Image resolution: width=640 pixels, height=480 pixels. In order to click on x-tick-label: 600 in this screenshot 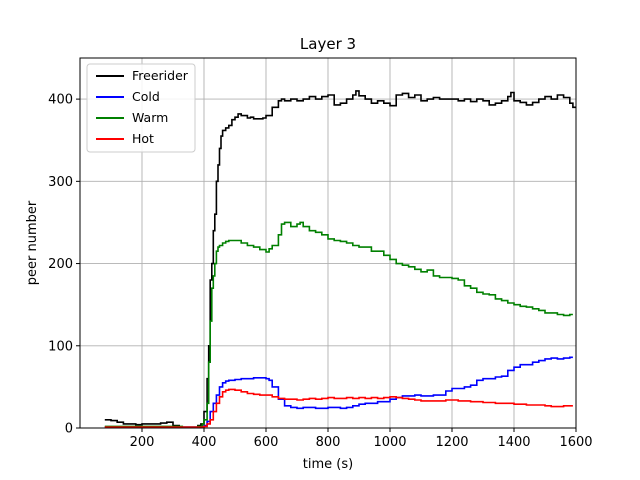, I will do `click(266, 442)`.